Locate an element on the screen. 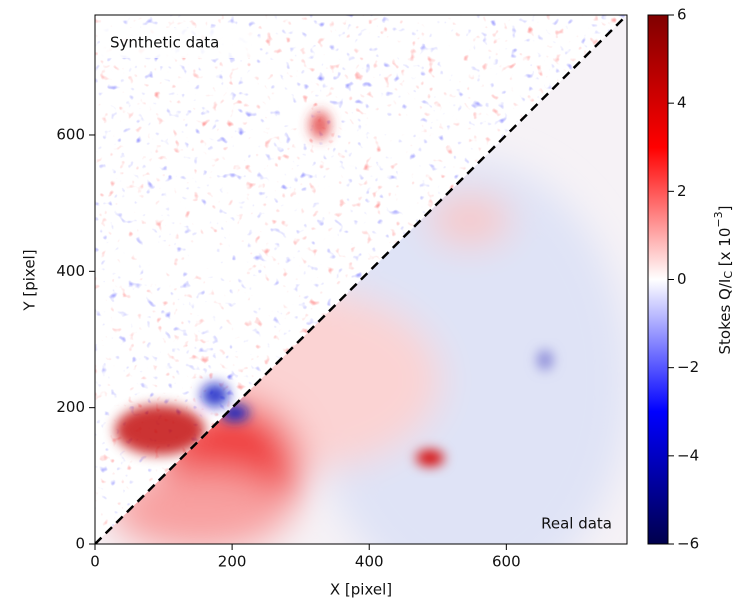 Image resolution: width=737 pixels, height=606 pixels. y-tick-label: 400 is located at coordinates (70, 271).